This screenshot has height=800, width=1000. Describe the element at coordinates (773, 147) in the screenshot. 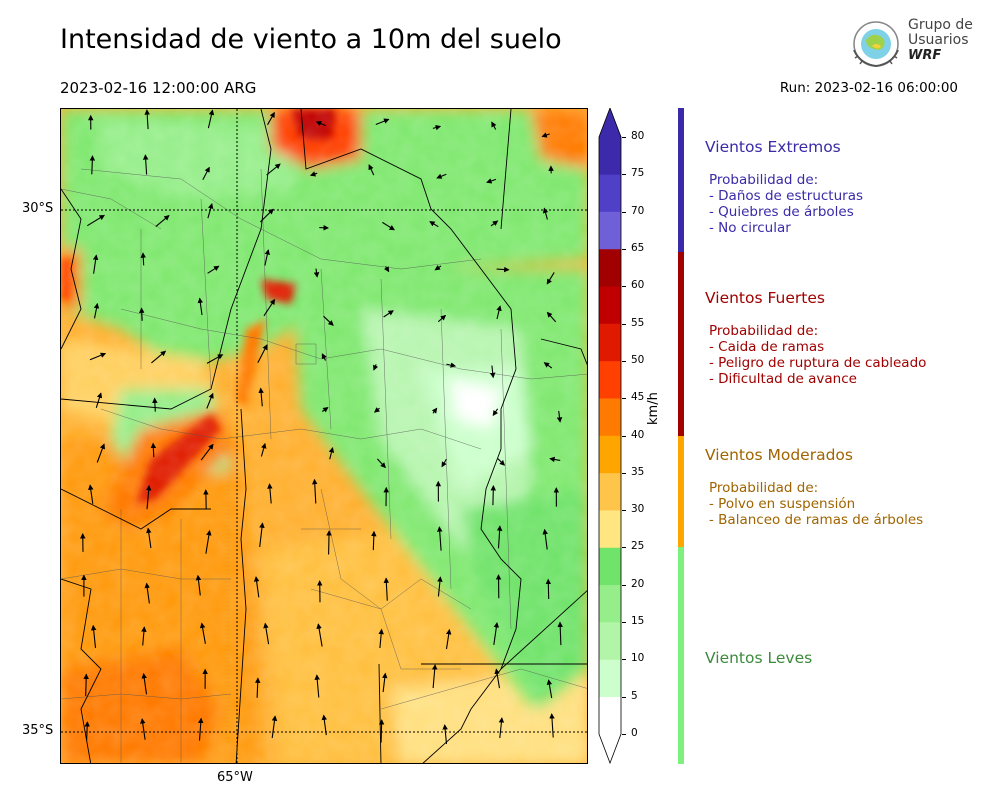

I see `category-title-extremos: Vientos Extremos` at that location.